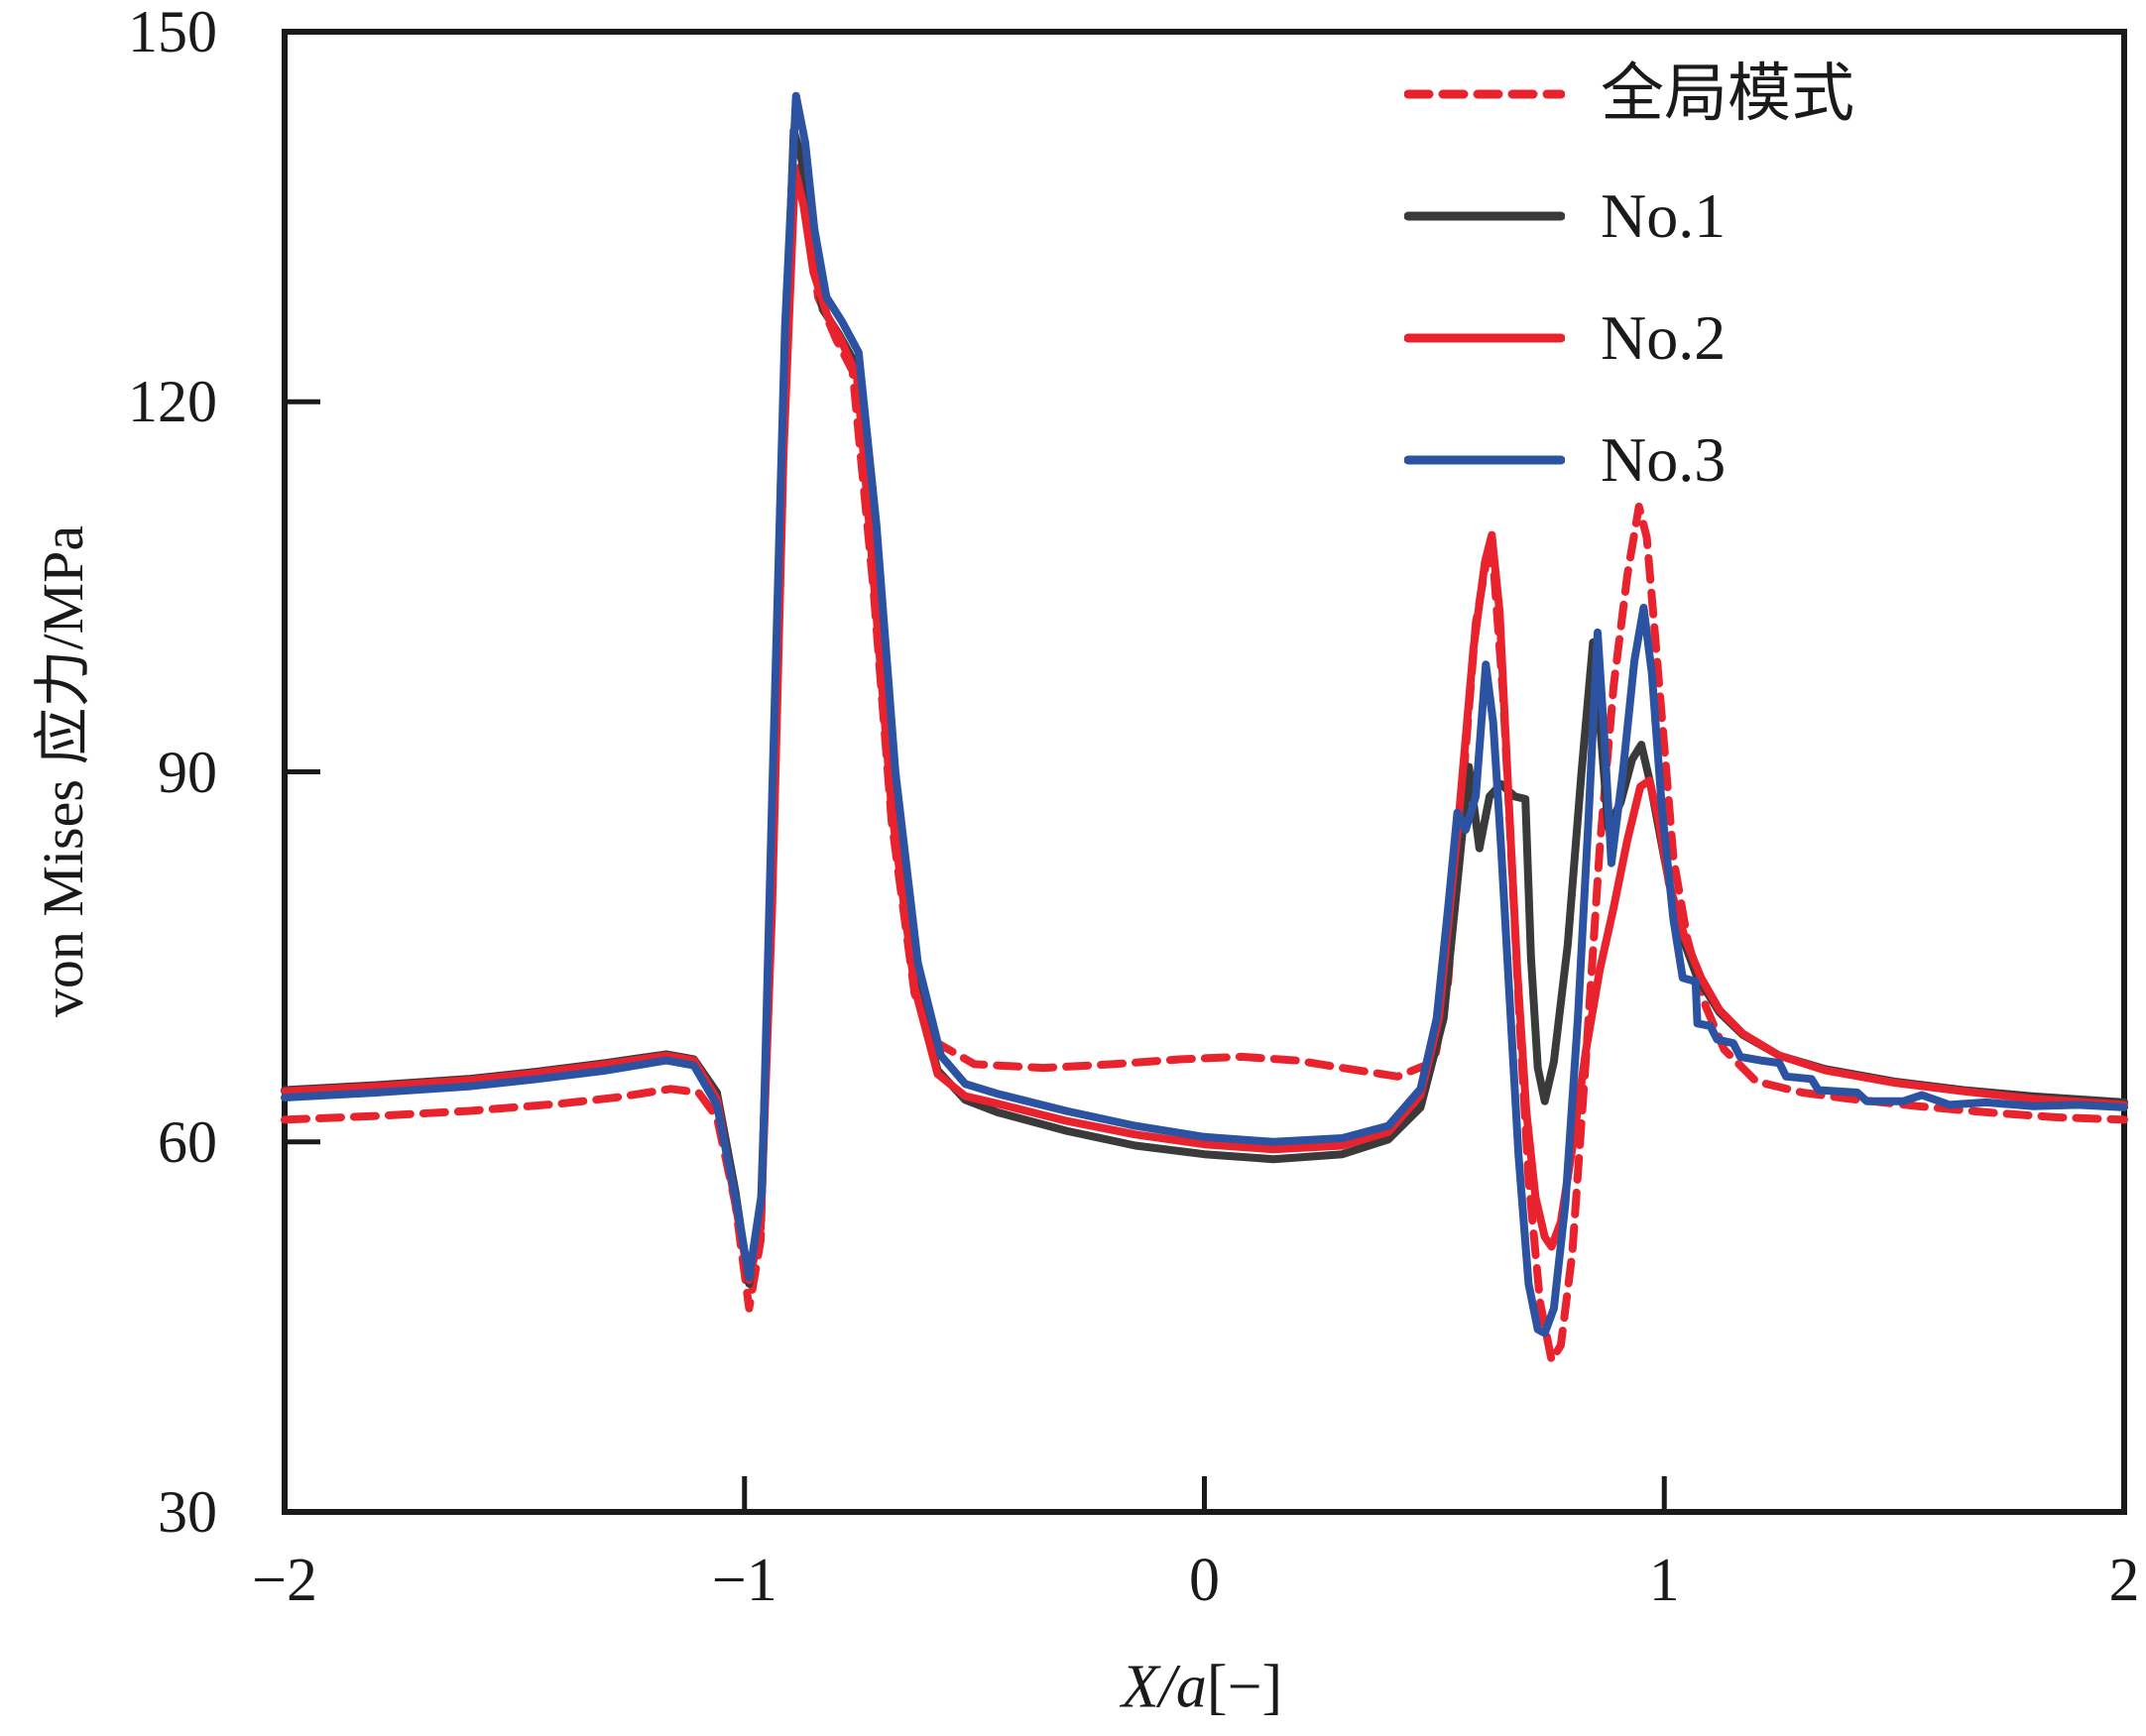 Image resolution: width=2146 pixels, height=1736 pixels. Describe the element at coordinates (188, 1141) in the screenshot. I see `y-tick-label-60: 60` at that location.